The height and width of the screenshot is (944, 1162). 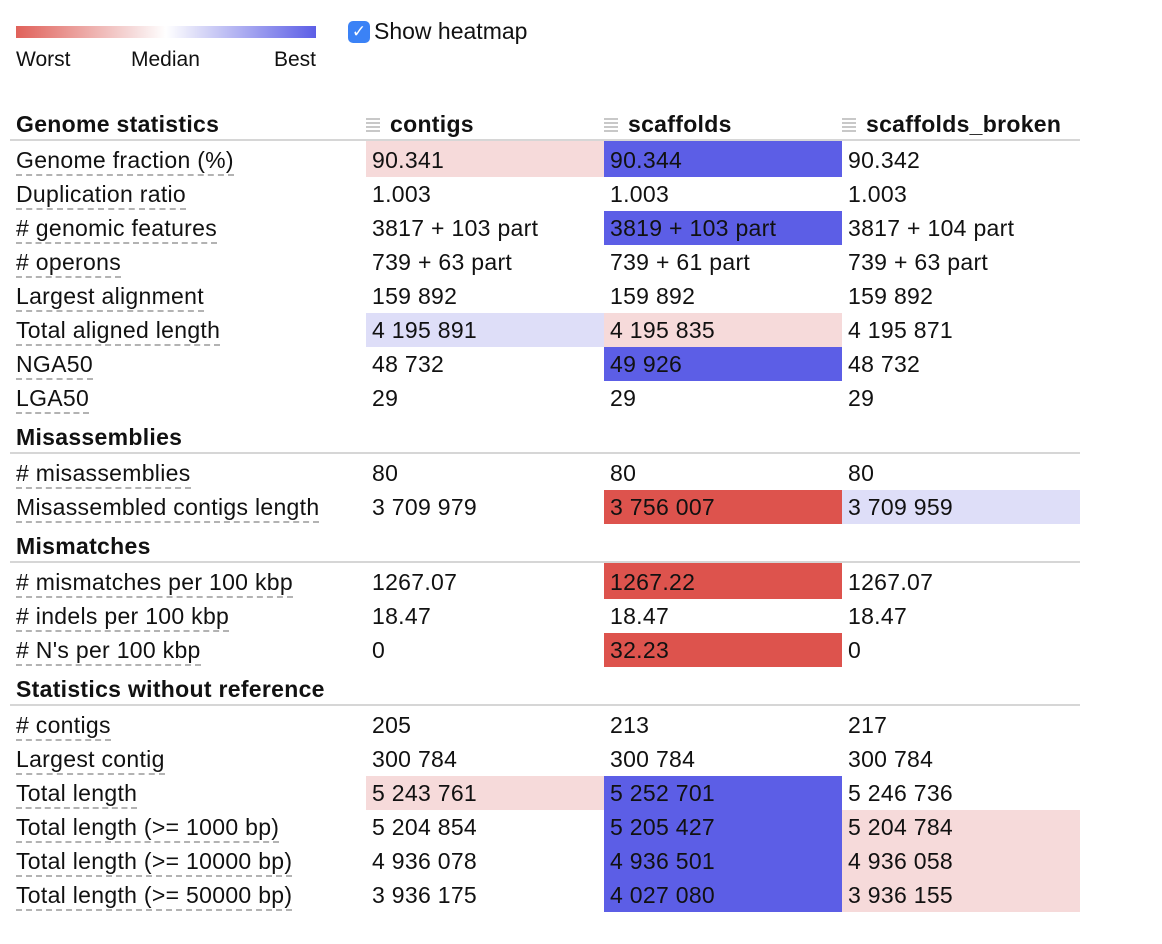 I want to click on metric-name: # indels per 100 kbp, so click(x=188, y=616).